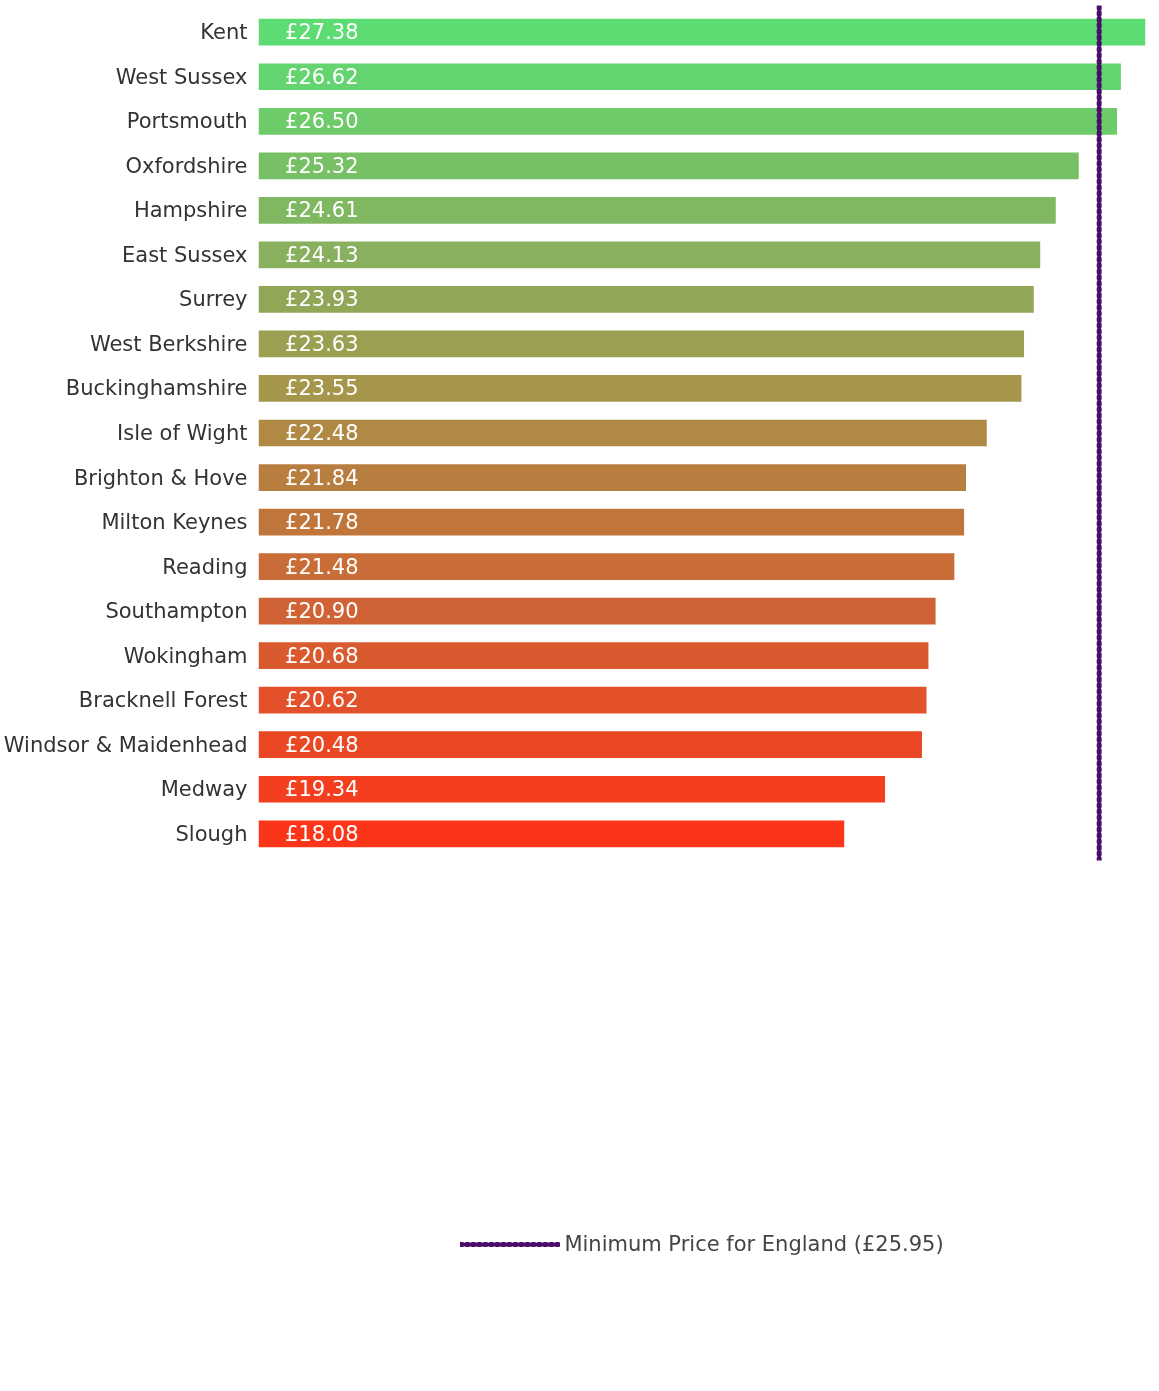 This screenshot has height=1391, width=1159. Describe the element at coordinates (174, 522) in the screenshot. I see `y-tick-label: Milton Keynes` at that location.